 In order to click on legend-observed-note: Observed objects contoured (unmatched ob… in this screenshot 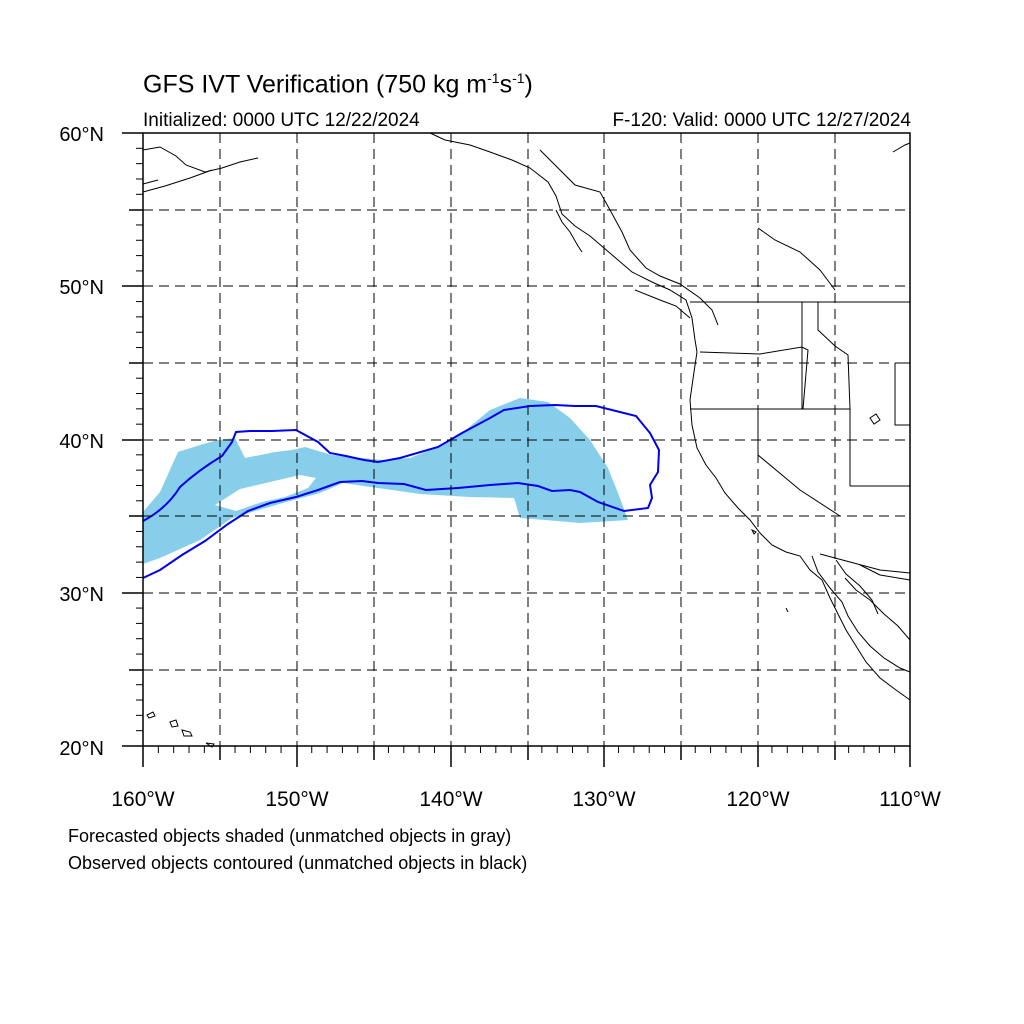, I will do `click(298, 863)`.